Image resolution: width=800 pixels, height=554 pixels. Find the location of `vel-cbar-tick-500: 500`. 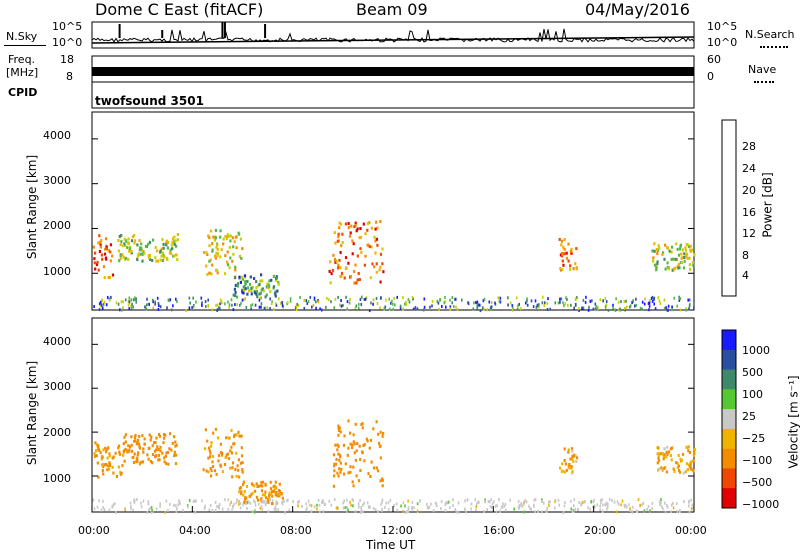

vel-cbar-tick-500: 500 is located at coordinates (752, 372).